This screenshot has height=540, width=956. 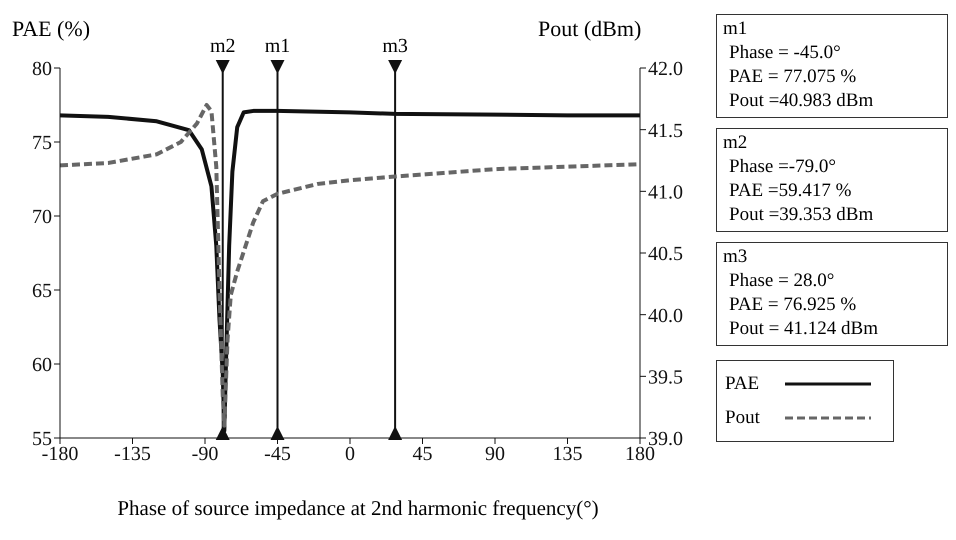 What do you see at coordinates (42, 439) in the screenshot?
I see `y-tick-label: 55` at bounding box center [42, 439].